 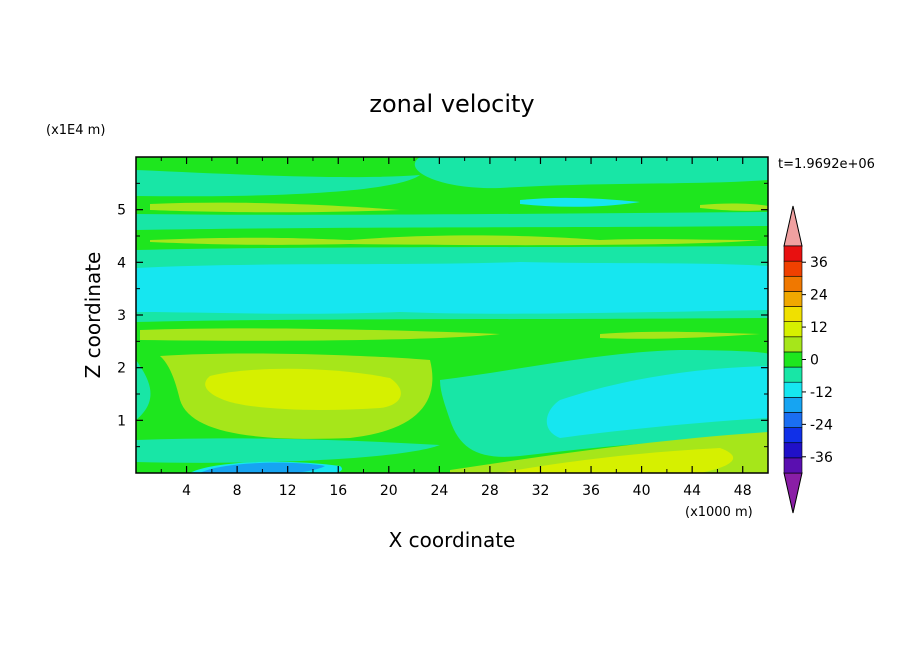 What do you see at coordinates (826, 164) in the screenshot?
I see `time-label: t=1.9692e+06` at bounding box center [826, 164].